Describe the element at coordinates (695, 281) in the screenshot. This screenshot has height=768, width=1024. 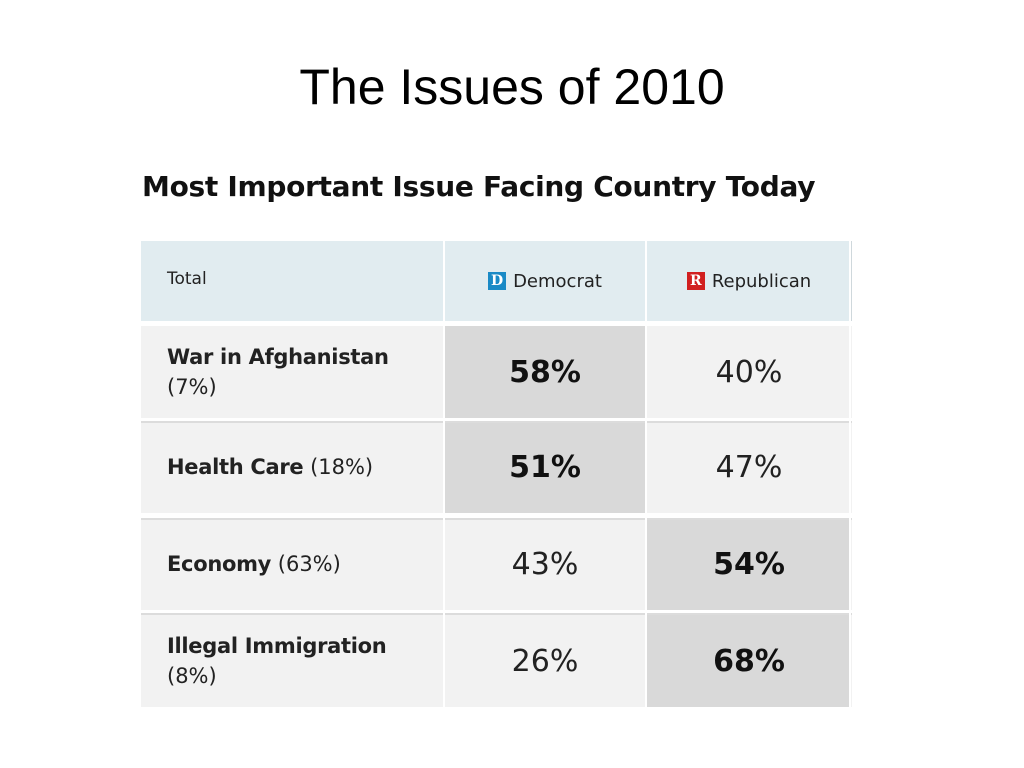
I see `republican-badge-icon: R` at that location.